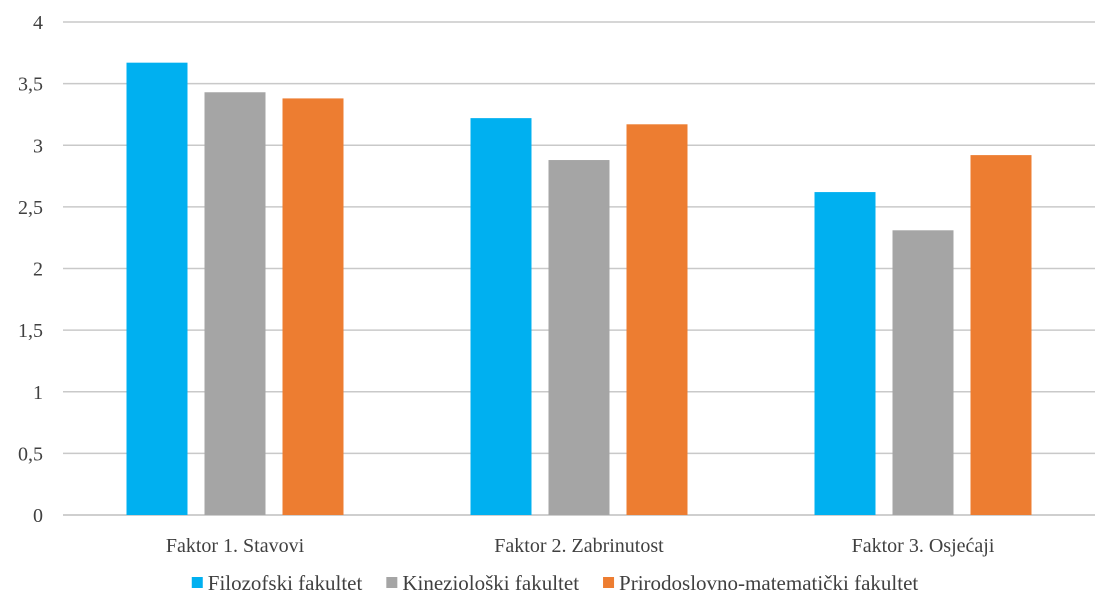 The width and height of the screenshot is (1110, 605). What do you see at coordinates (235, 546) in the screenshot?
I see `x-category-label: Faktor 1. Stavovi` at bounding box center [235, 546].